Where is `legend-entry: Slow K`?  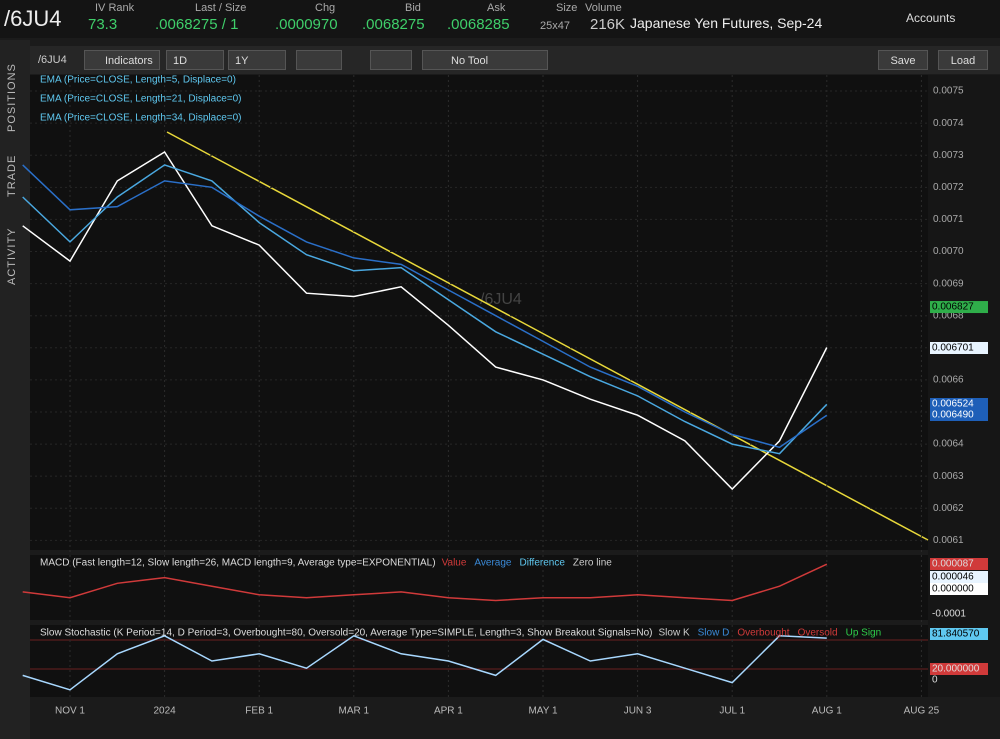
legend-entry: Slow K is located at coordinates (674, 633).